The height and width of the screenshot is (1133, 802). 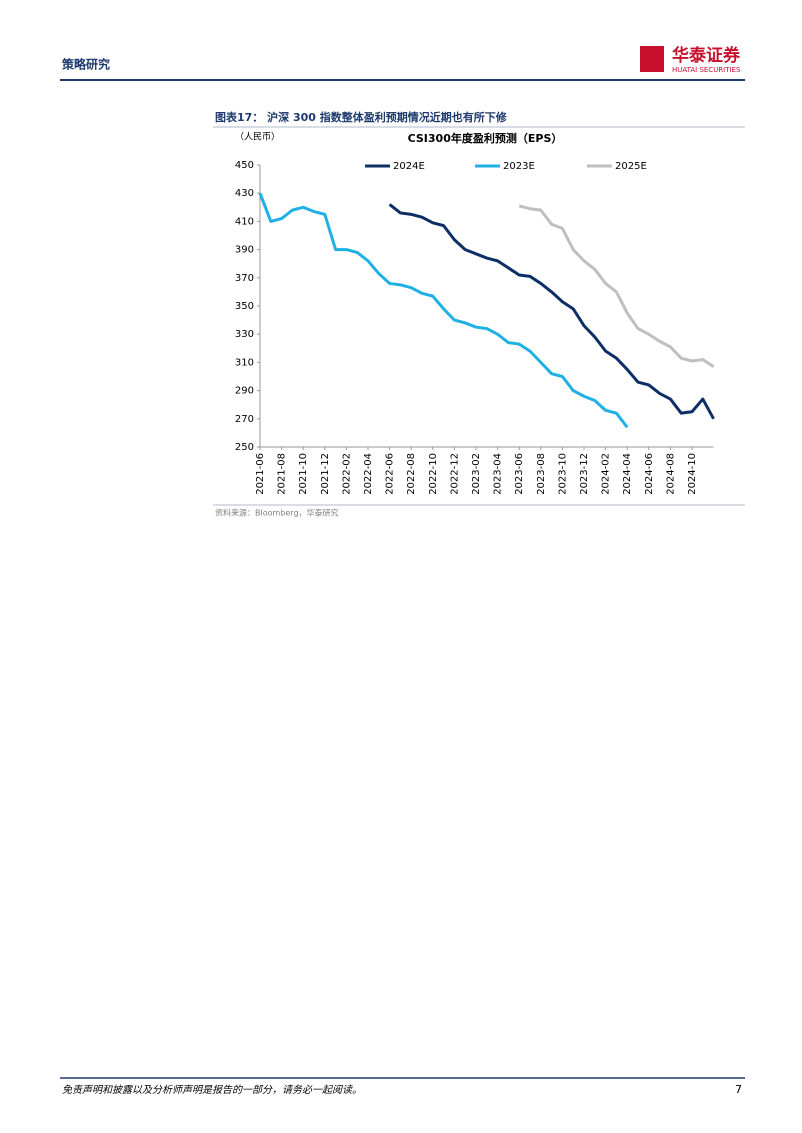 I want to click on x-tick-label: 2022-02, so click(x=346, y=474).